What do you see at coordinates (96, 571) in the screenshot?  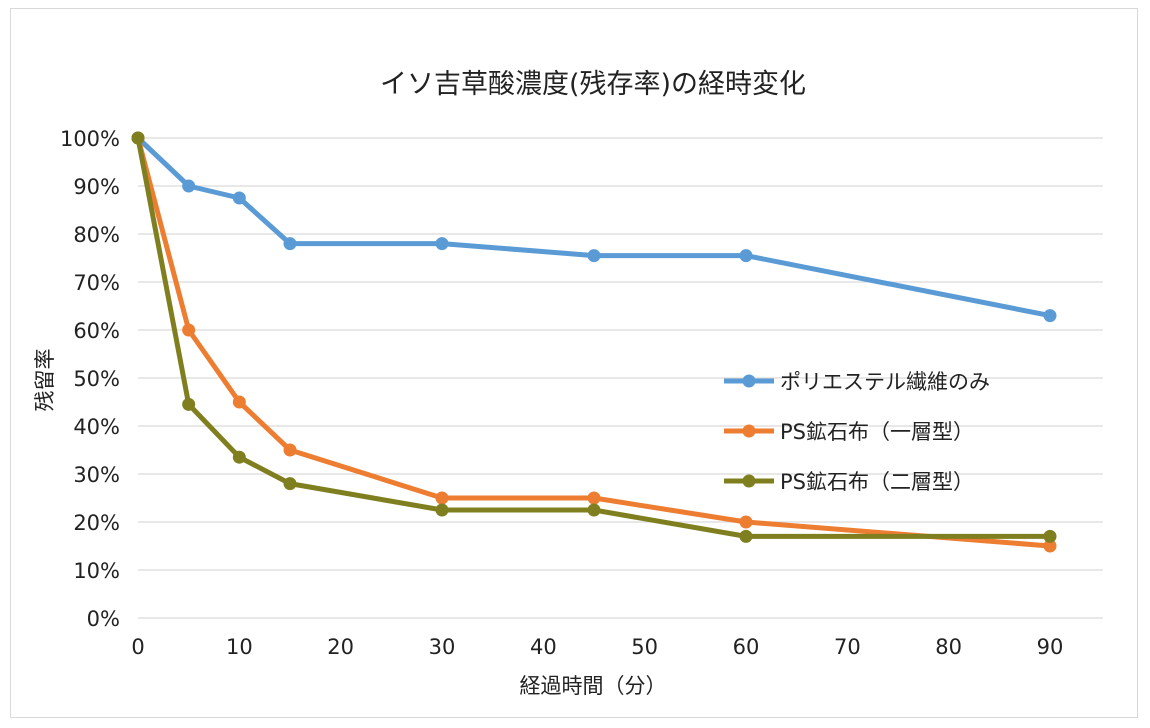 I see `y-tick-label: 10%` at bounding box center [96, 571].